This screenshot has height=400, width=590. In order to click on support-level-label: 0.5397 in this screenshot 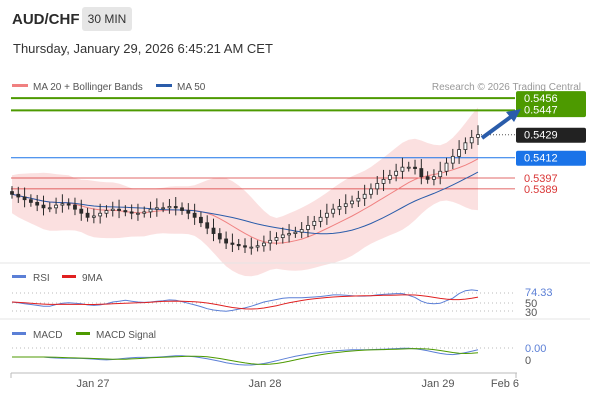, I will do `click(541, 179)`.